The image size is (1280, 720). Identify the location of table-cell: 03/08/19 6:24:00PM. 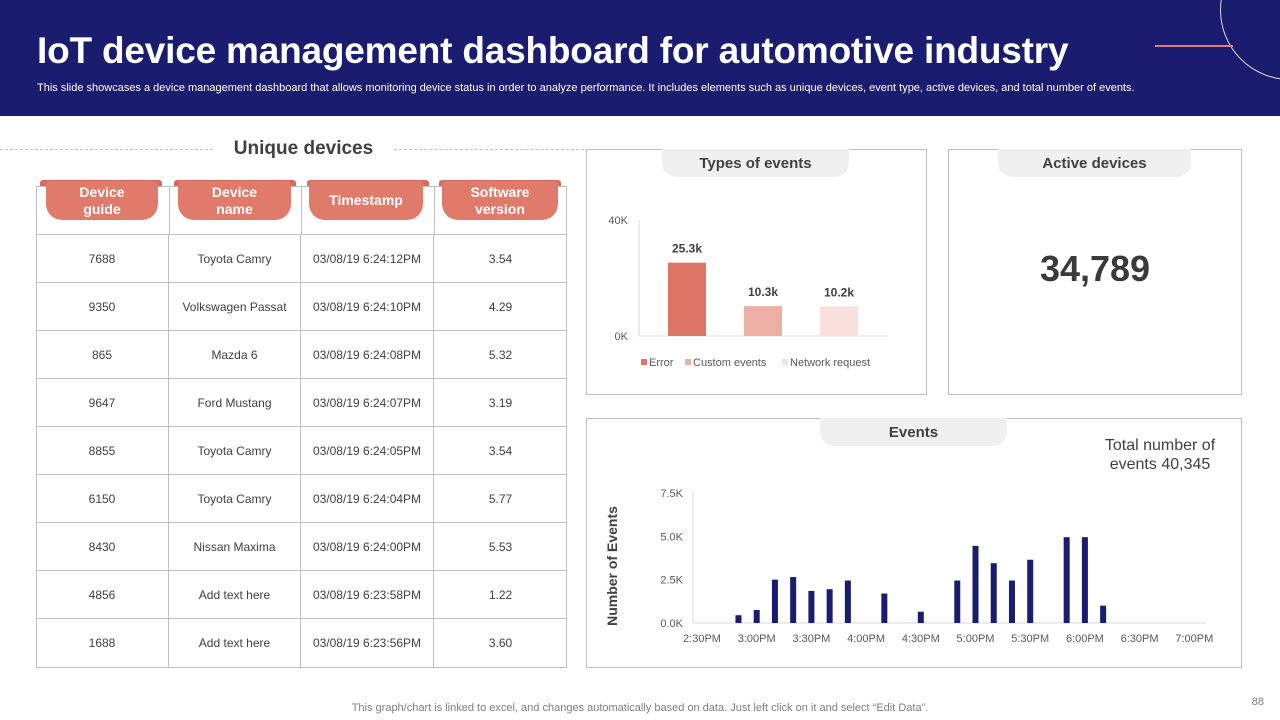
(367, 547).